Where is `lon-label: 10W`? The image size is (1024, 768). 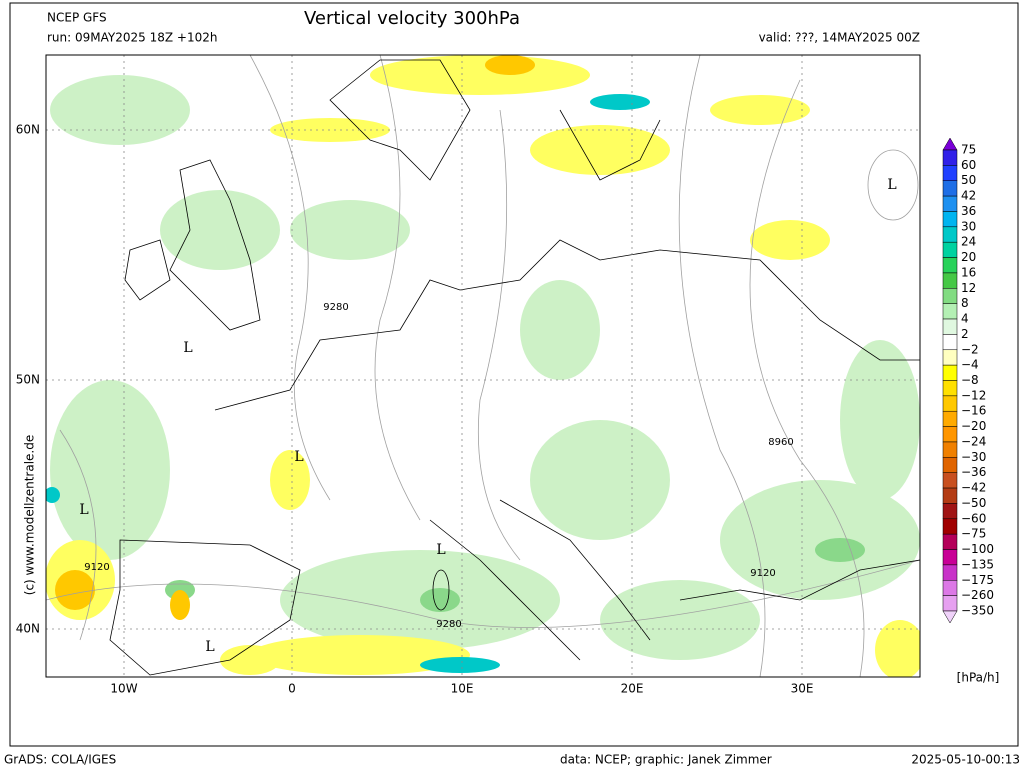
lon-label: 10W is located at coordinates (123, 689).